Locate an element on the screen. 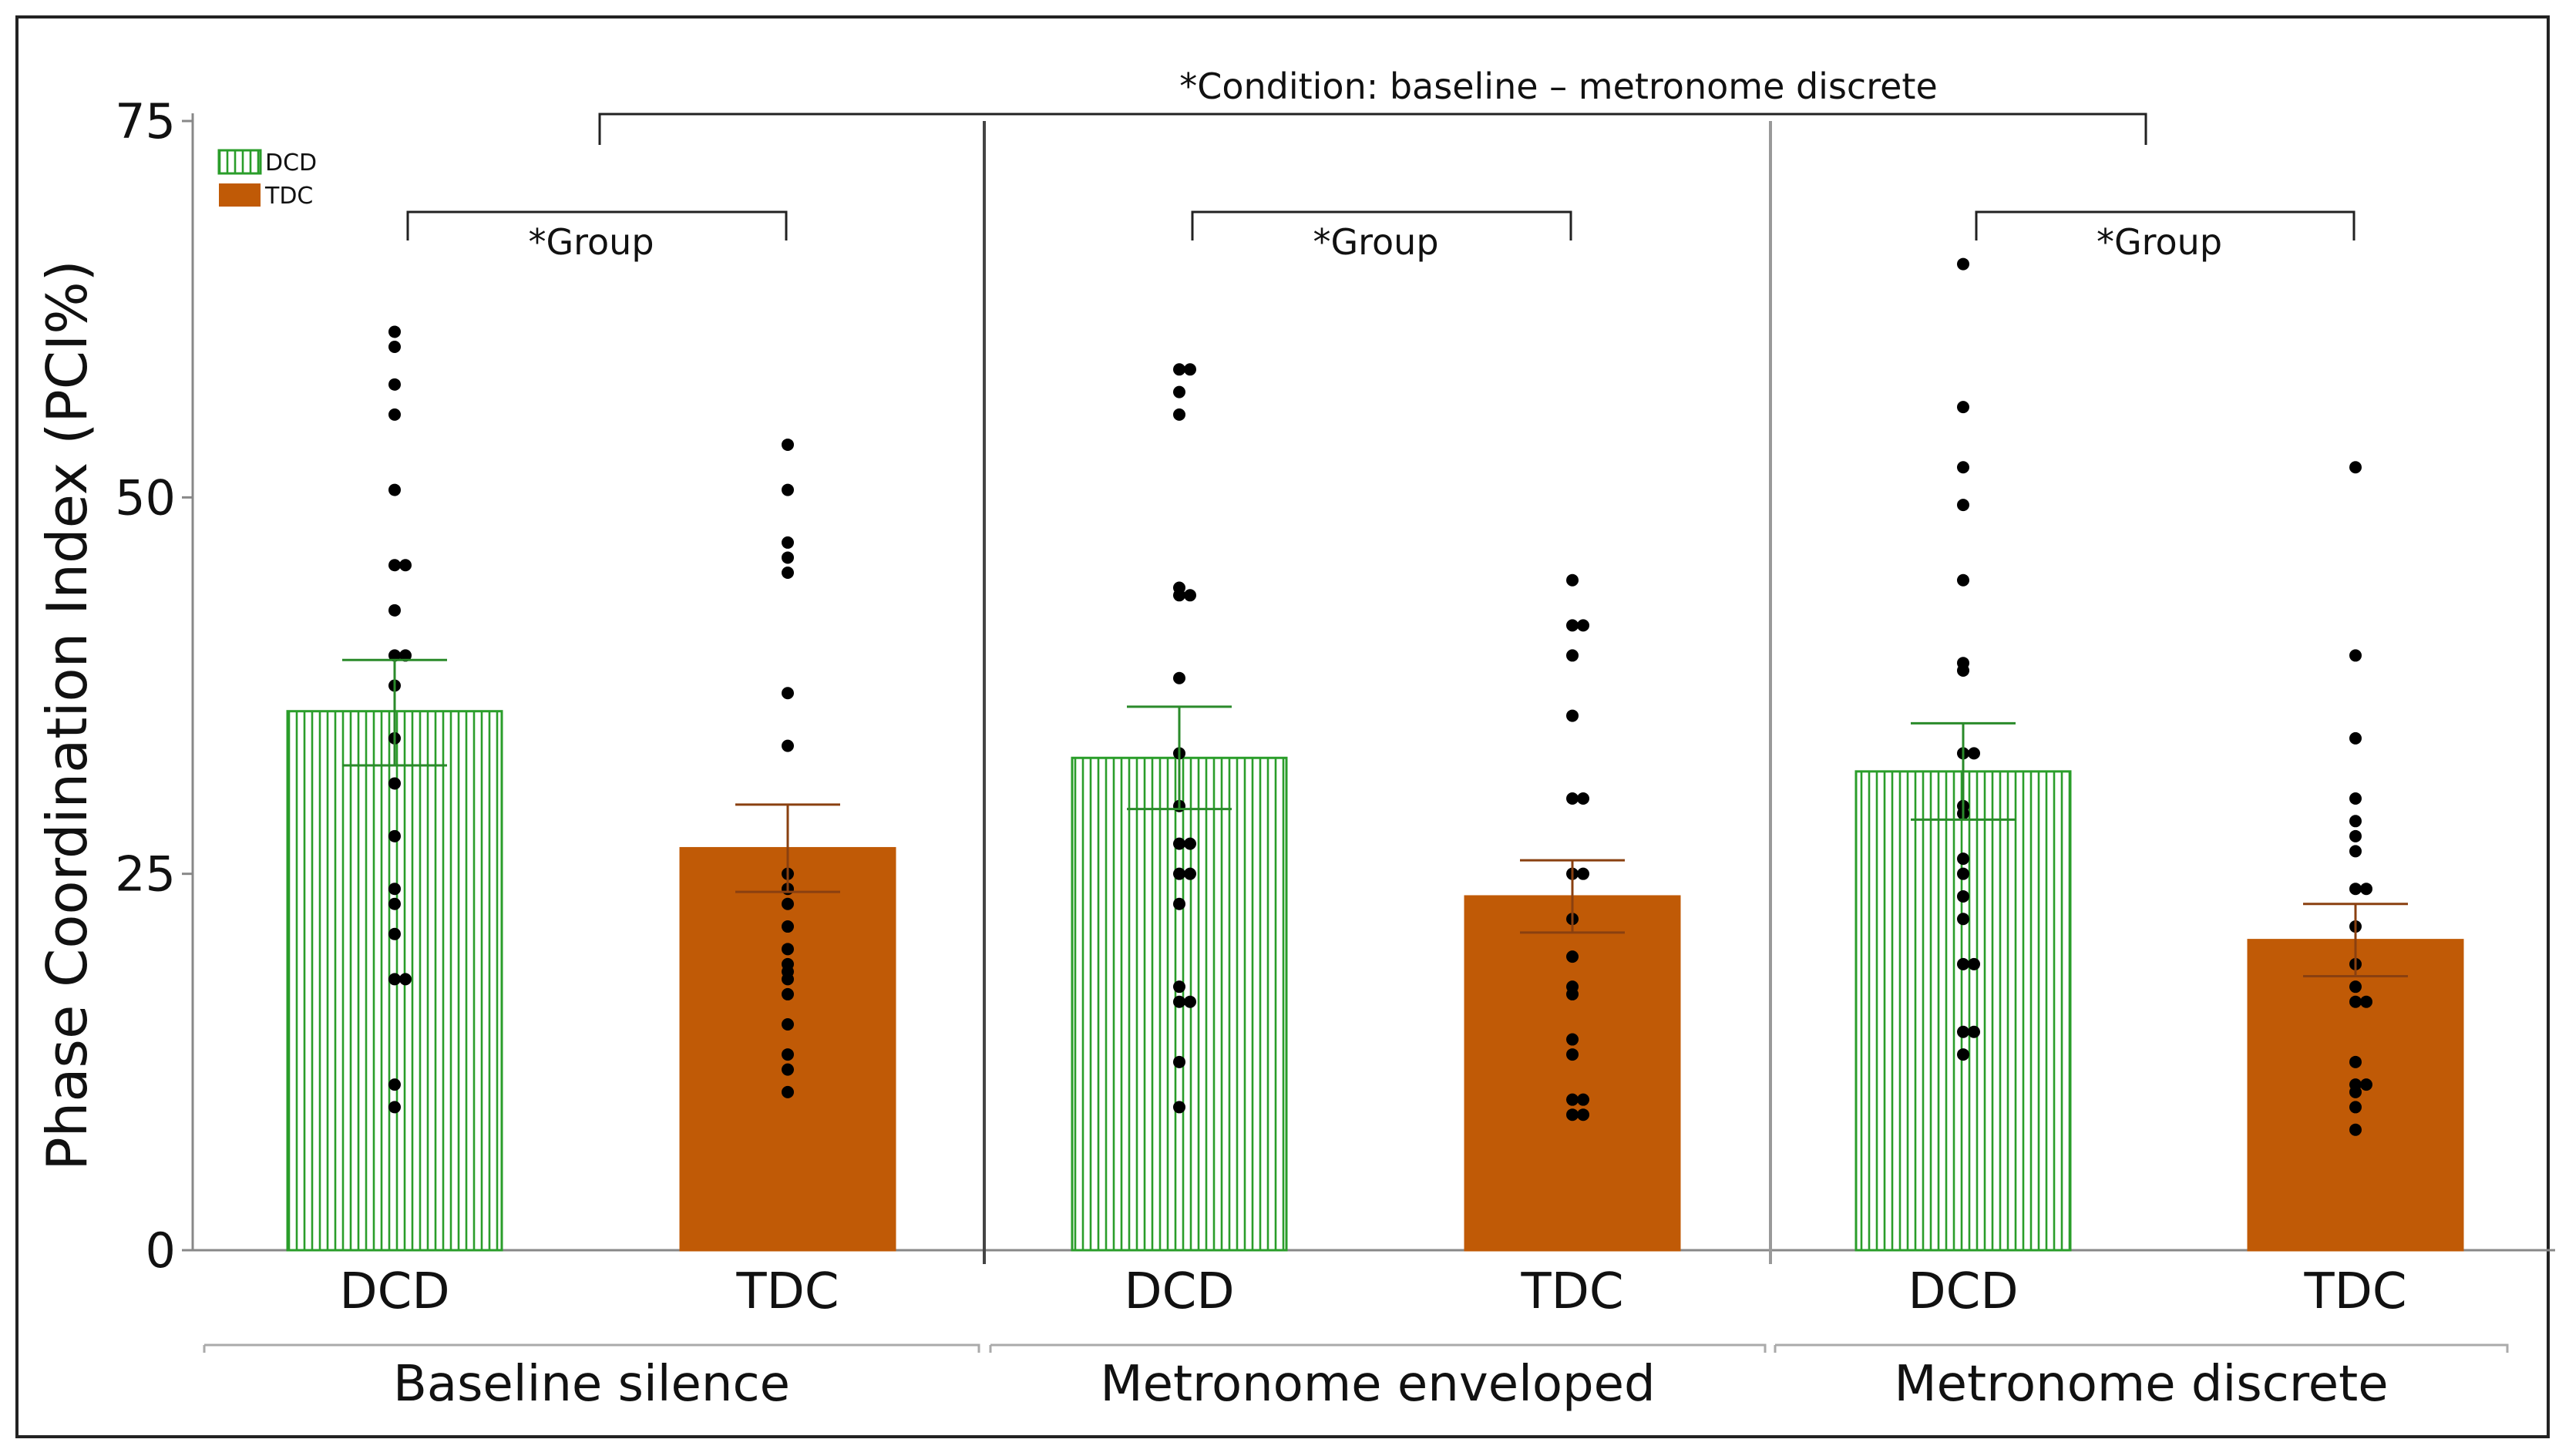 Image resolution: width=2569 pixels, height=1456 pixels. bar-dcd is located at coordinates (1963, 1011).